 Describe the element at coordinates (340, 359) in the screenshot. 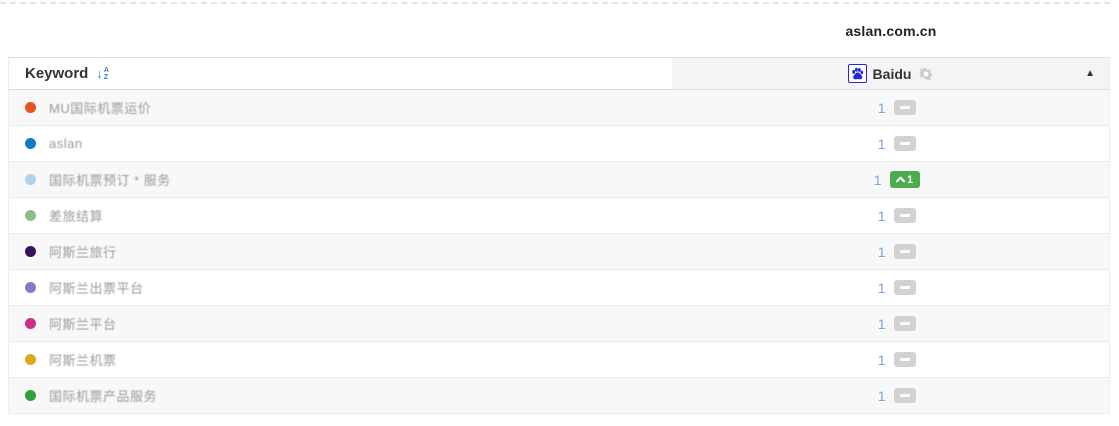

I see `keyword-cell: 阿斯兰机票` at that location.